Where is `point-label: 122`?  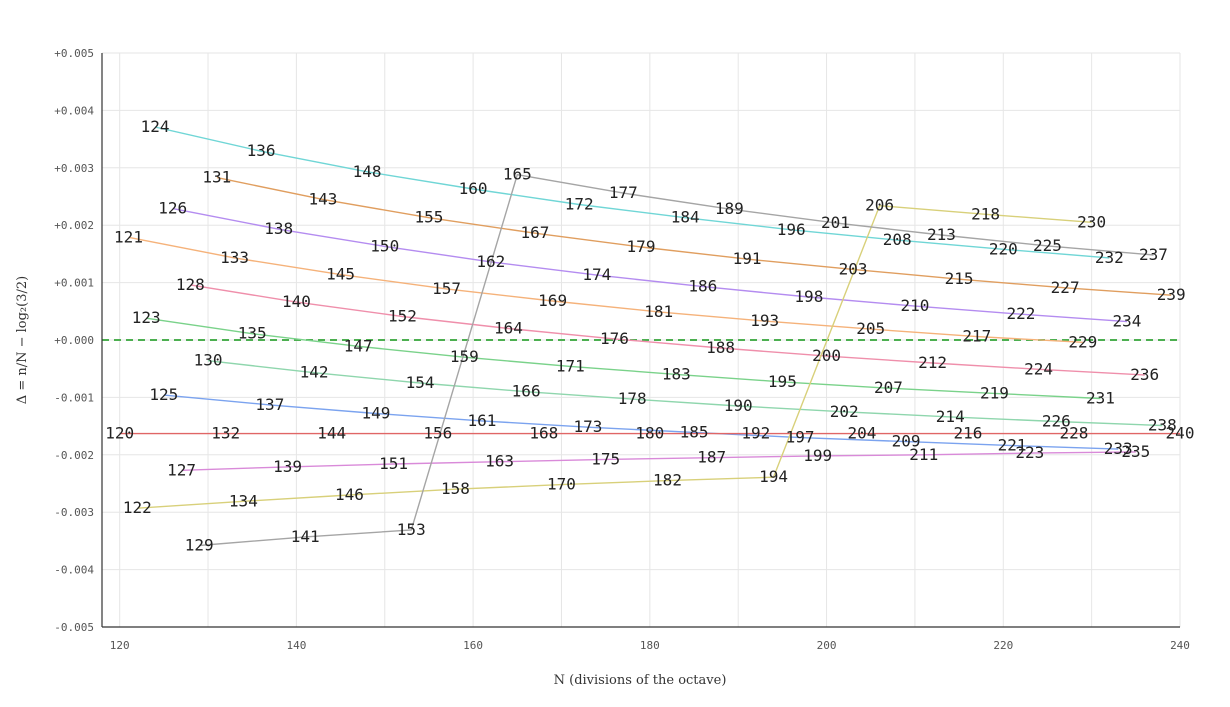
point-label: 122 is located at coordinates (137, 507).